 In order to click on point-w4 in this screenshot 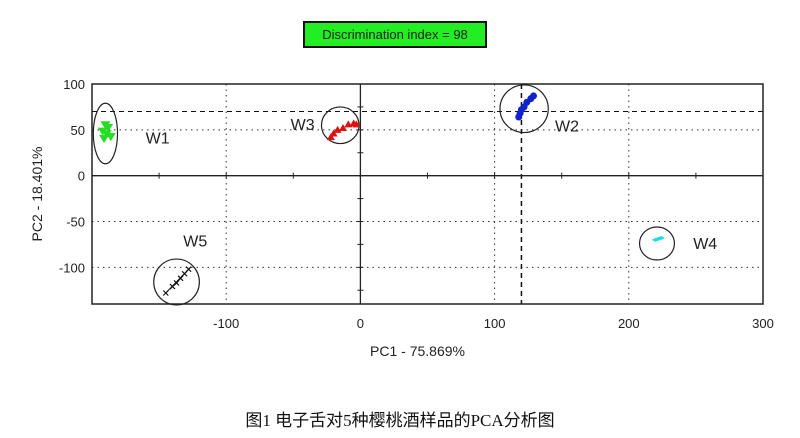, I will do `click(661, 238)`.